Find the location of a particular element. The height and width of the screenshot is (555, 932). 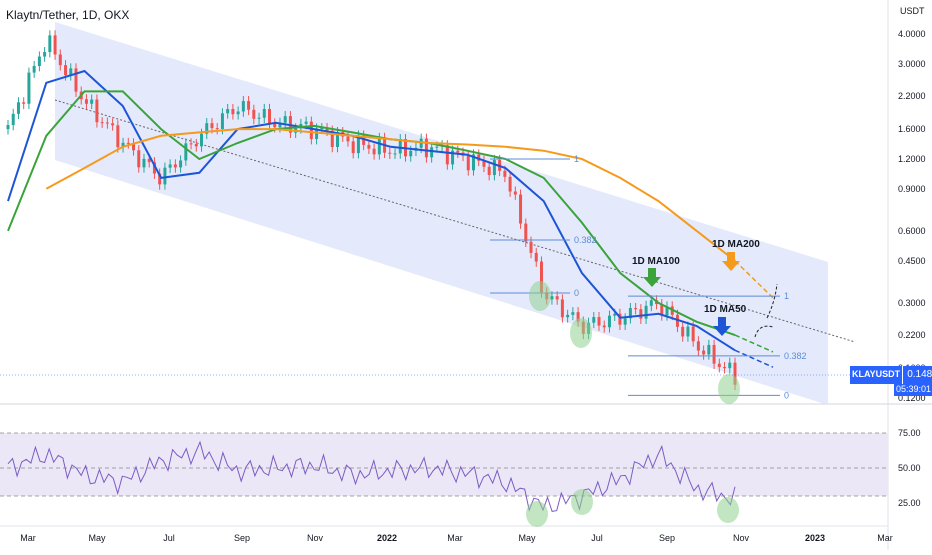

time-tick-12: Mar is located at coordinates (885, 538).